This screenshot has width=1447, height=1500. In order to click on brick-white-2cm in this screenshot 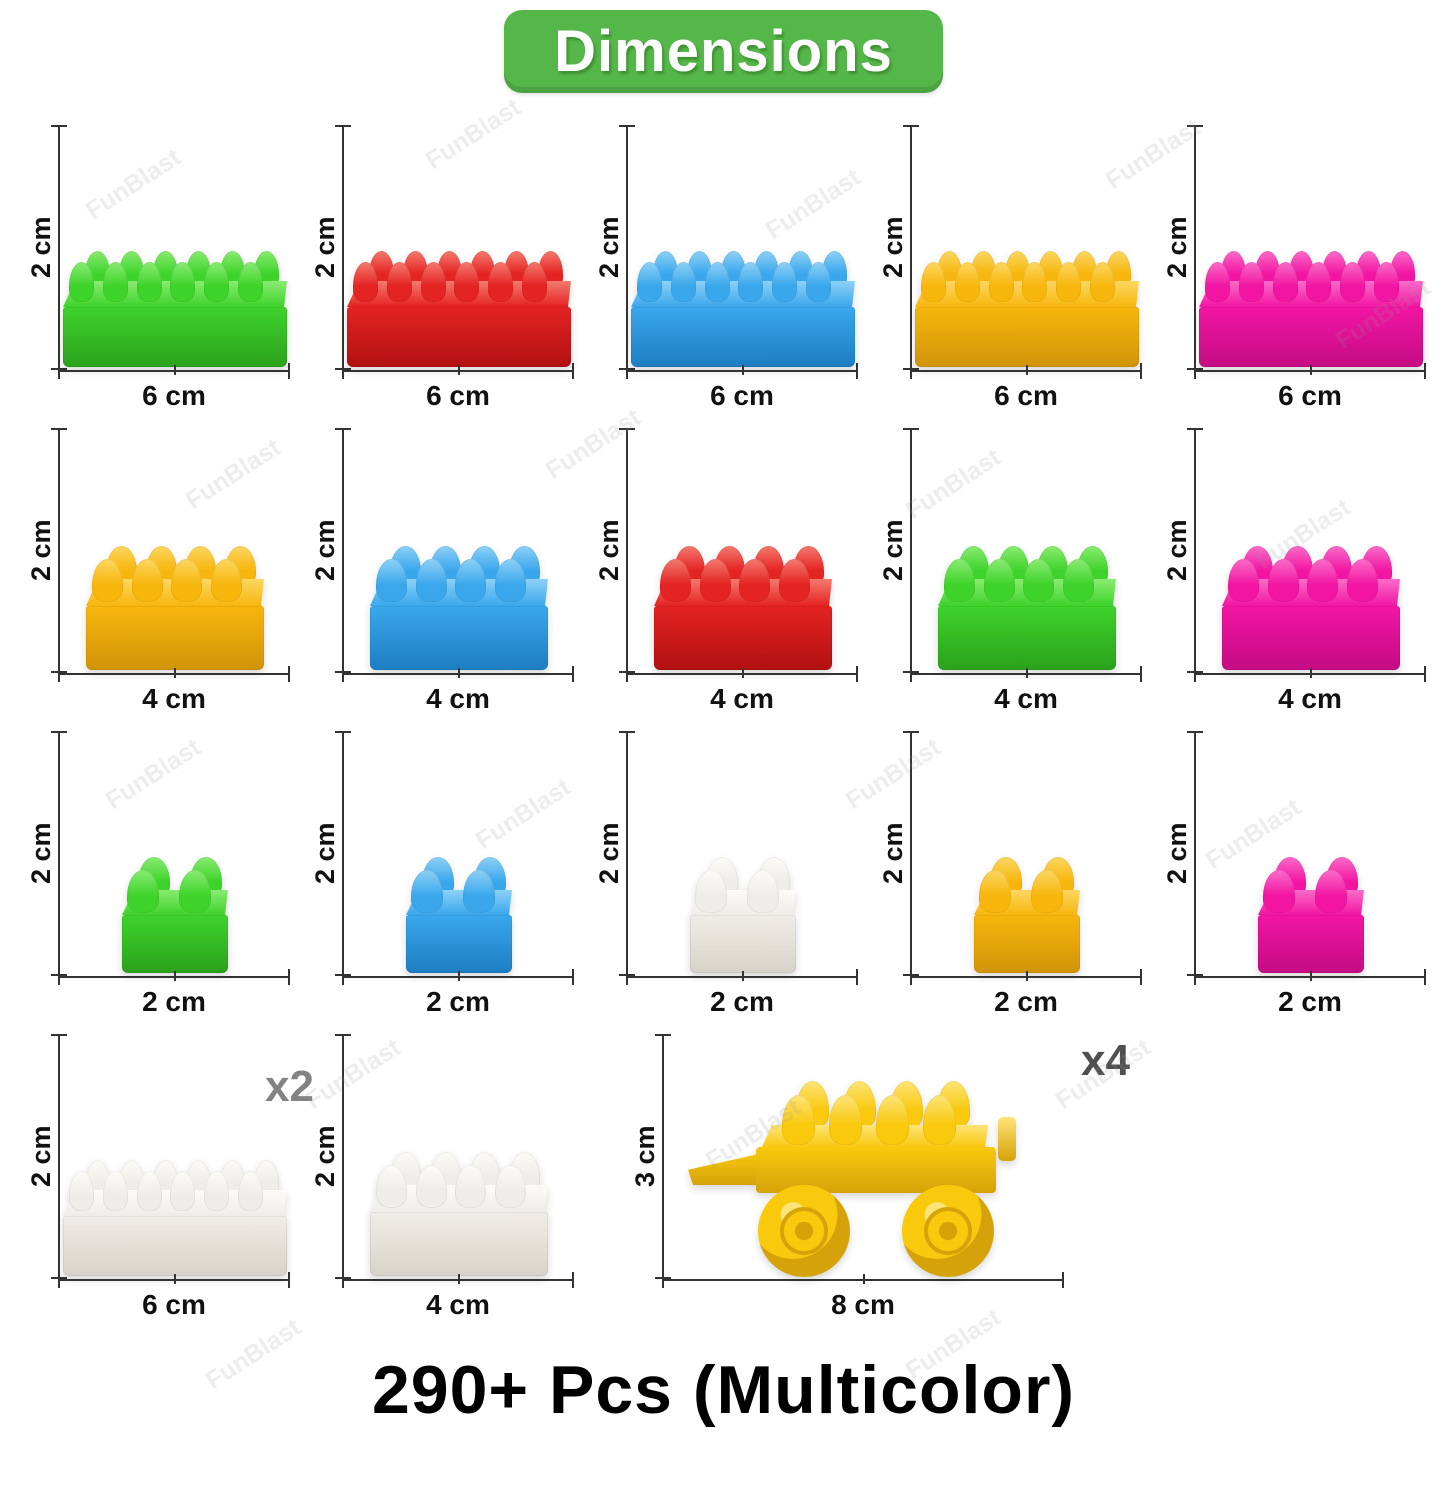, I will do `click(743, 915)`.